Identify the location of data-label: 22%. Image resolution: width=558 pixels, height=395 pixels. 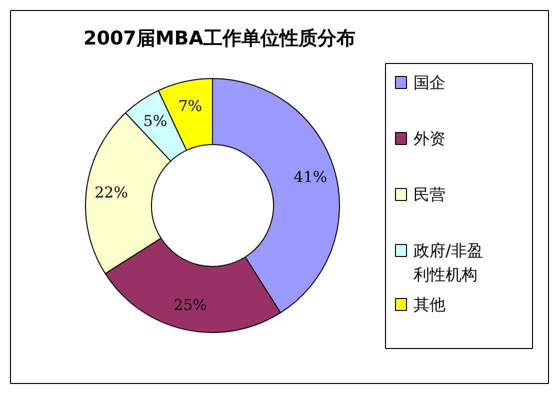
(111, 193).